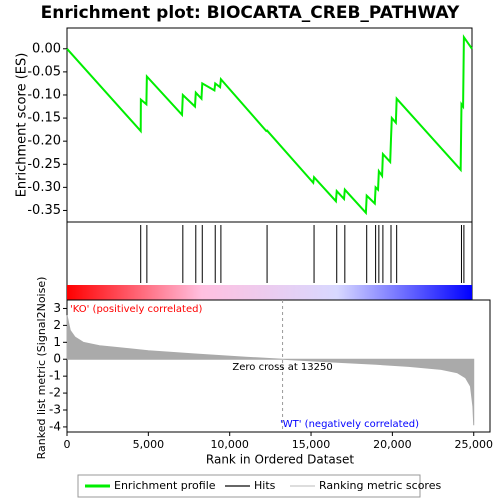 Image resolution: width=500 pixels, height=500 pixels. What do you see at coordinates (44, 94) in the screenshot?
I see `y-tick-label: -0.10` at bounding box center [44, 94].